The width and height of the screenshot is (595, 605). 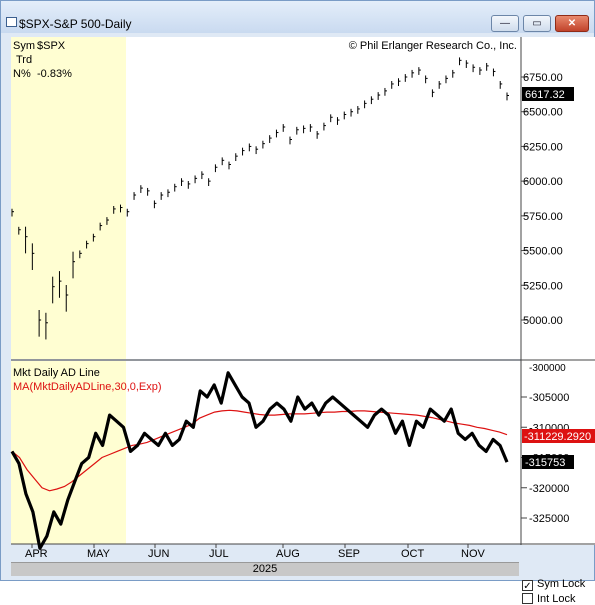 I want to click on month-label-sep: SEP, so click(x=349, y=554).